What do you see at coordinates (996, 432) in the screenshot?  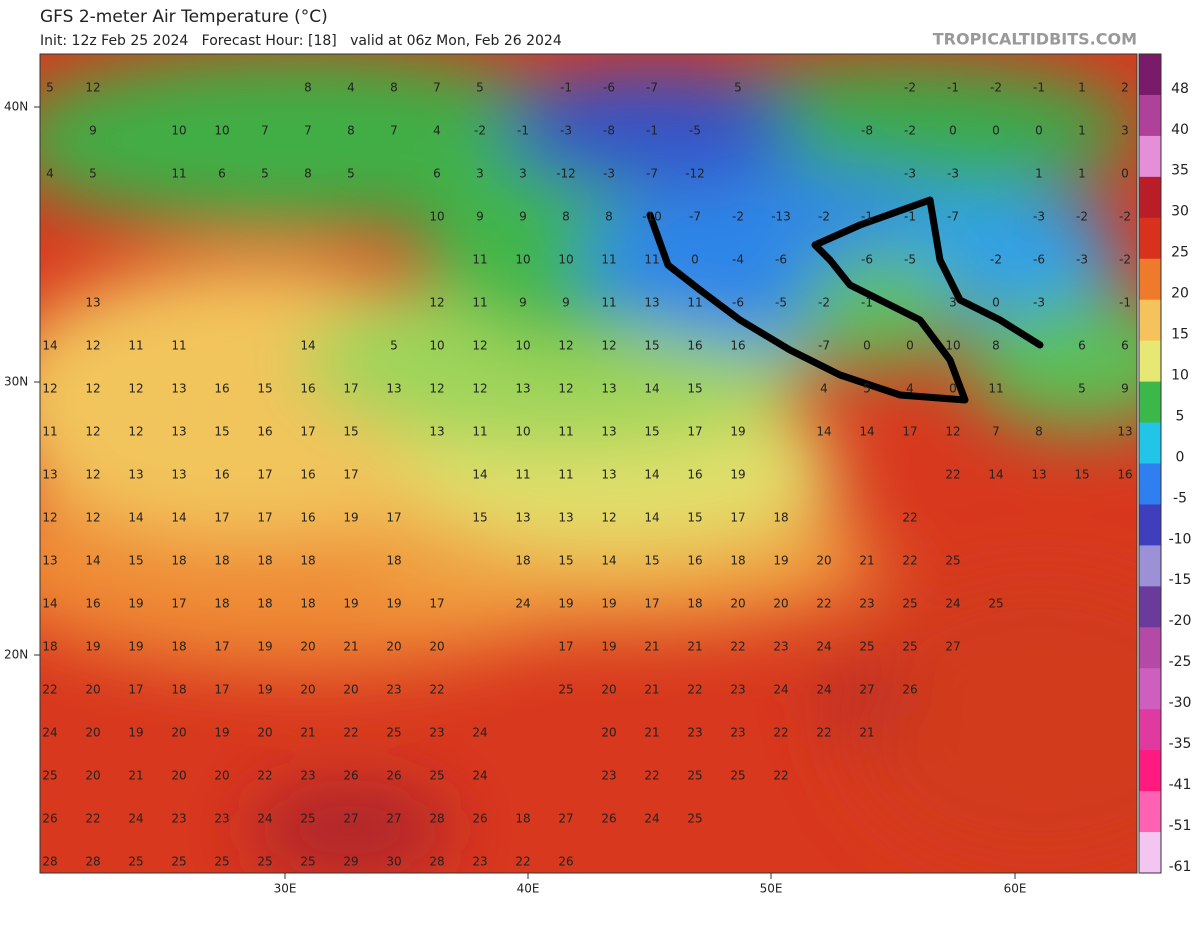 I see `temperature-label: 7` at bounding box center [996, 432].